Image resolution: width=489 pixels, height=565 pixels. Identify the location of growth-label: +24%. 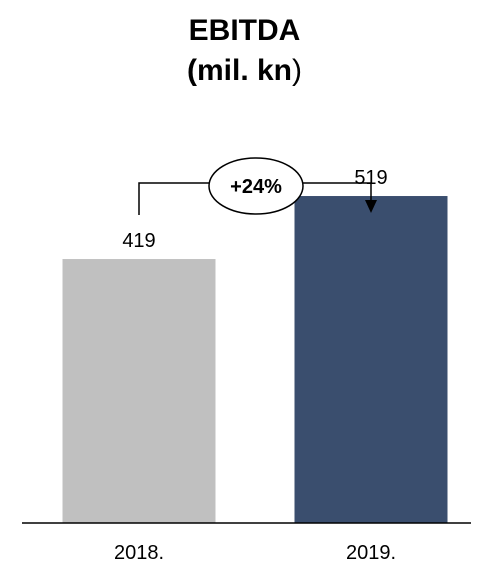
(256, 187).